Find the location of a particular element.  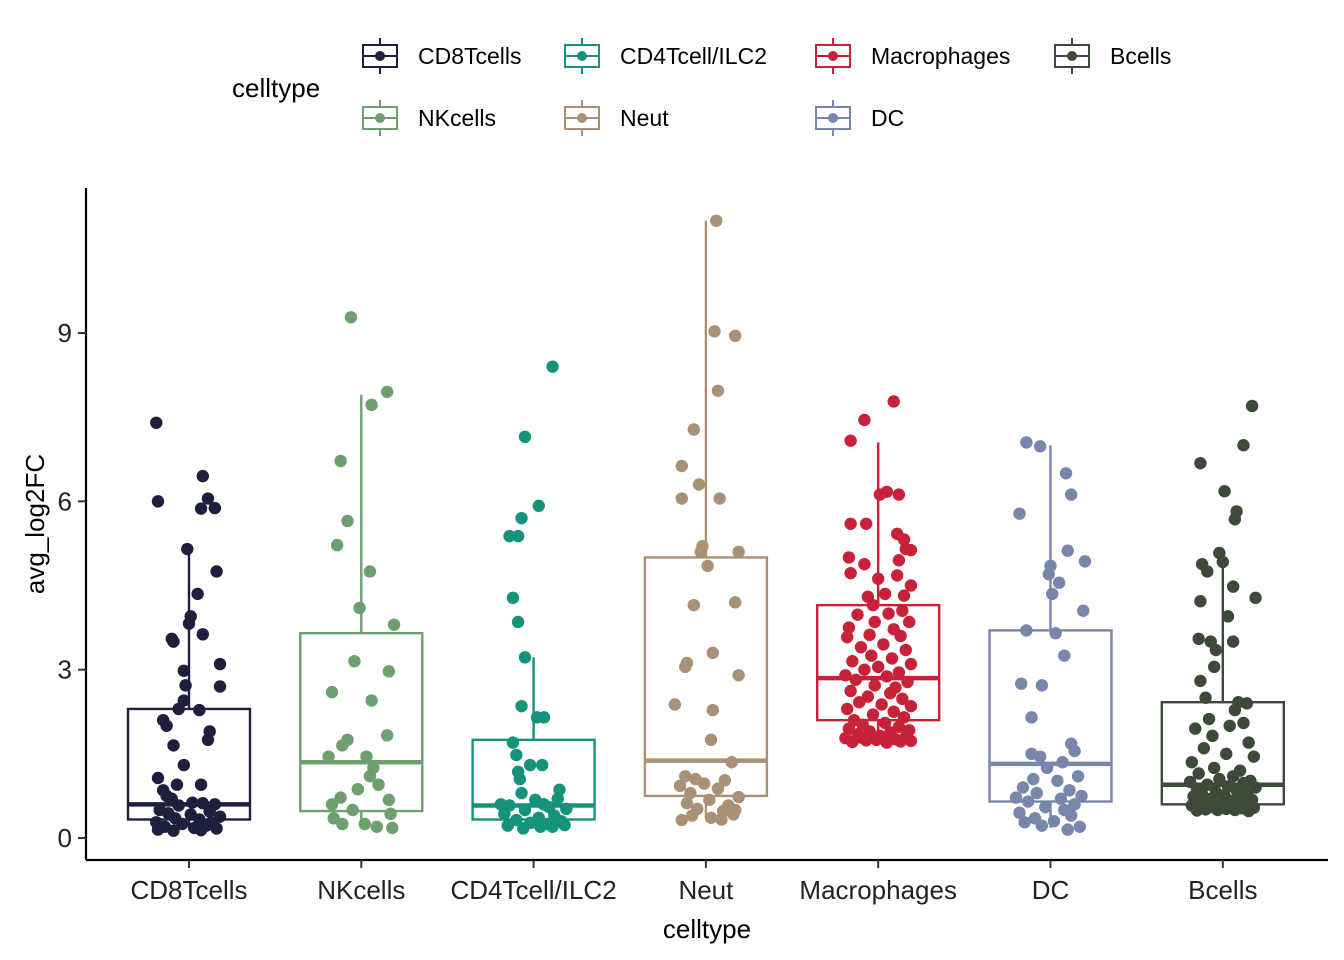

box-iqr is located at coordinates (361, 722).